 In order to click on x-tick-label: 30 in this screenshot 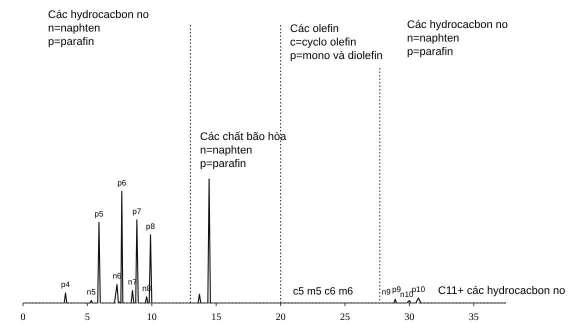, I will do `click(409, 317)`.